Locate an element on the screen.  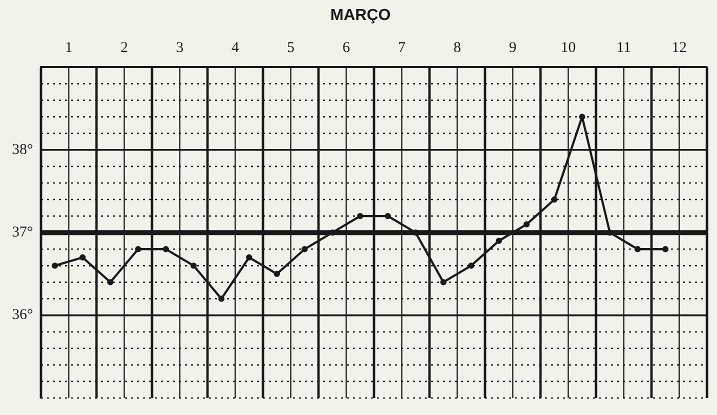
x-tick-label: 6 is located at coordinates (346, 48).